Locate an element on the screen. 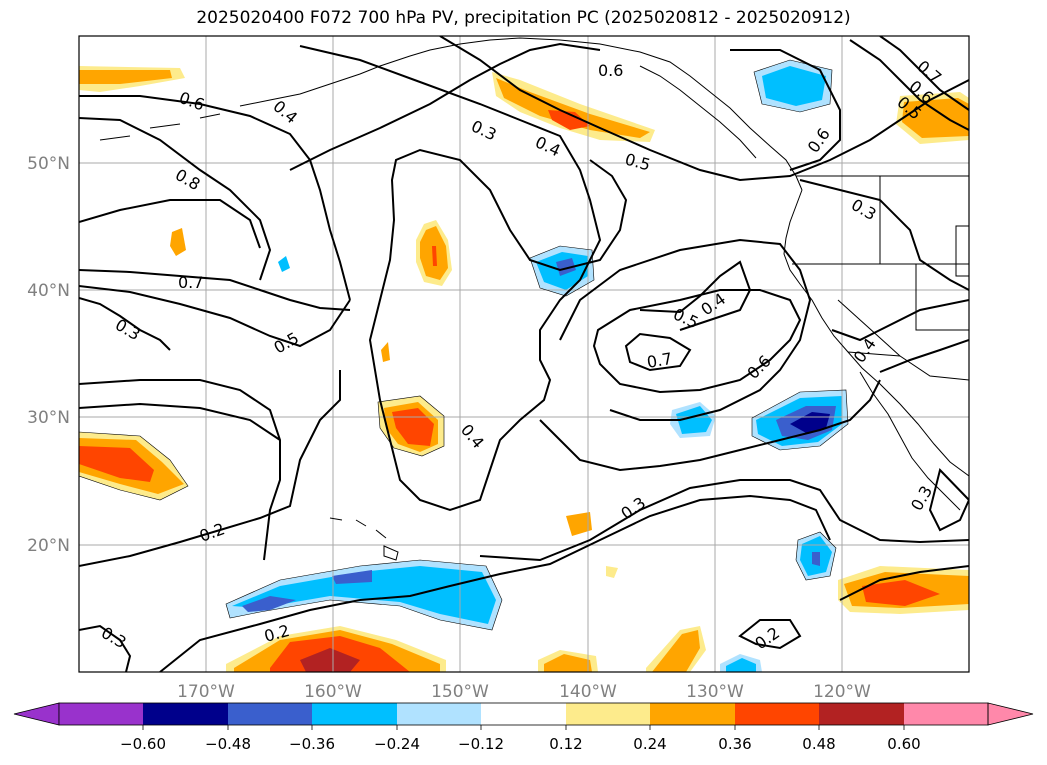 The width and height of the screenshot is (1047, 765). pv-contour-0.5-top is located at coordinates (704, 109).